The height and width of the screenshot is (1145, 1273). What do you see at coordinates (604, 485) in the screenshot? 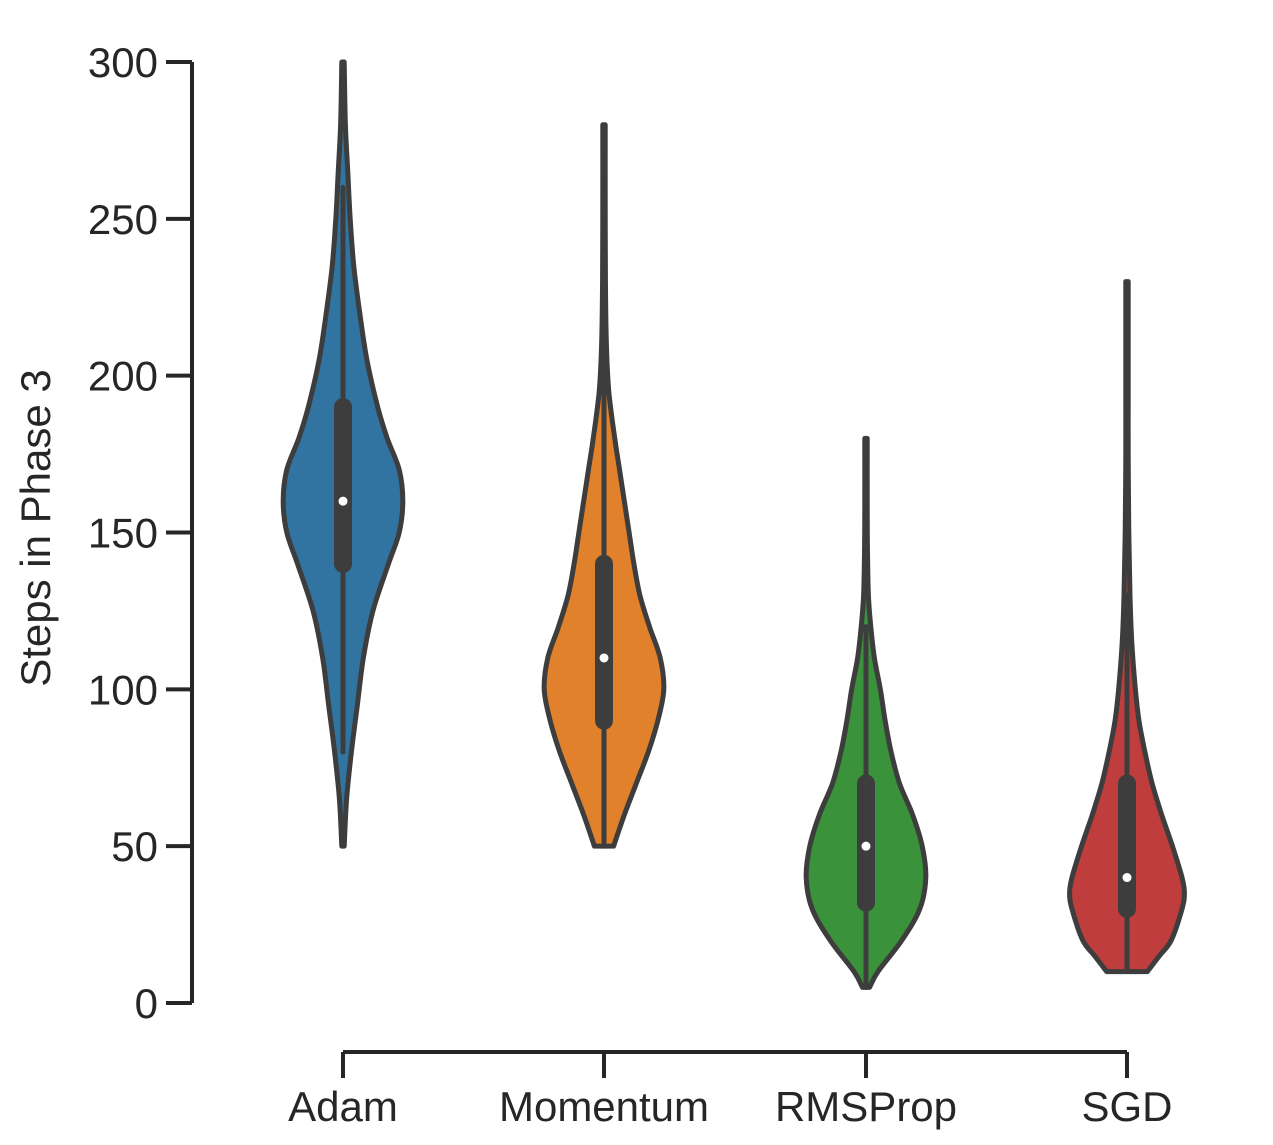
I see `violin-momentum` at bounding box center [604, 485].